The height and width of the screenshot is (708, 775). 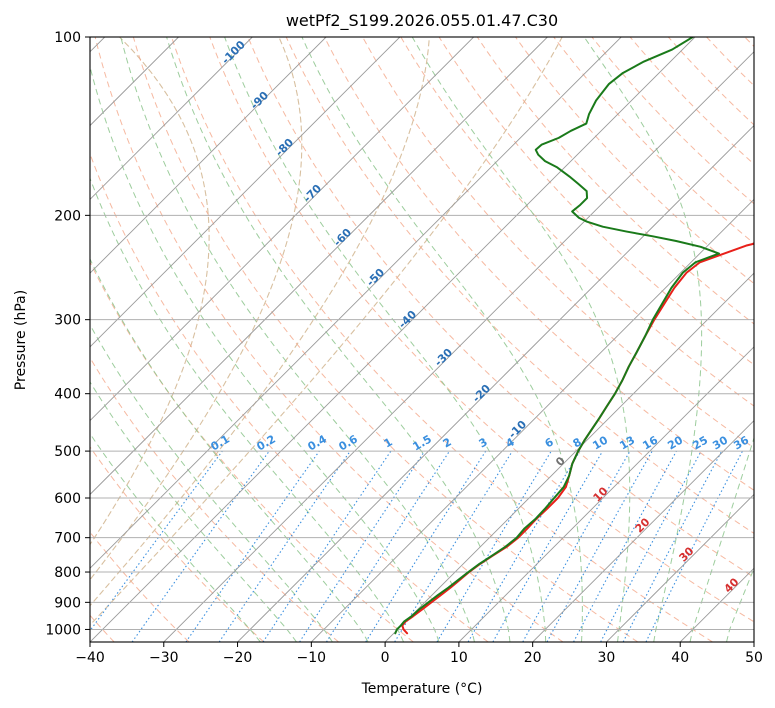 What do you see at coordinates (238, 658) in the screenshot?
I see `x-tick-label: −20` at bounding box center [238, 658].